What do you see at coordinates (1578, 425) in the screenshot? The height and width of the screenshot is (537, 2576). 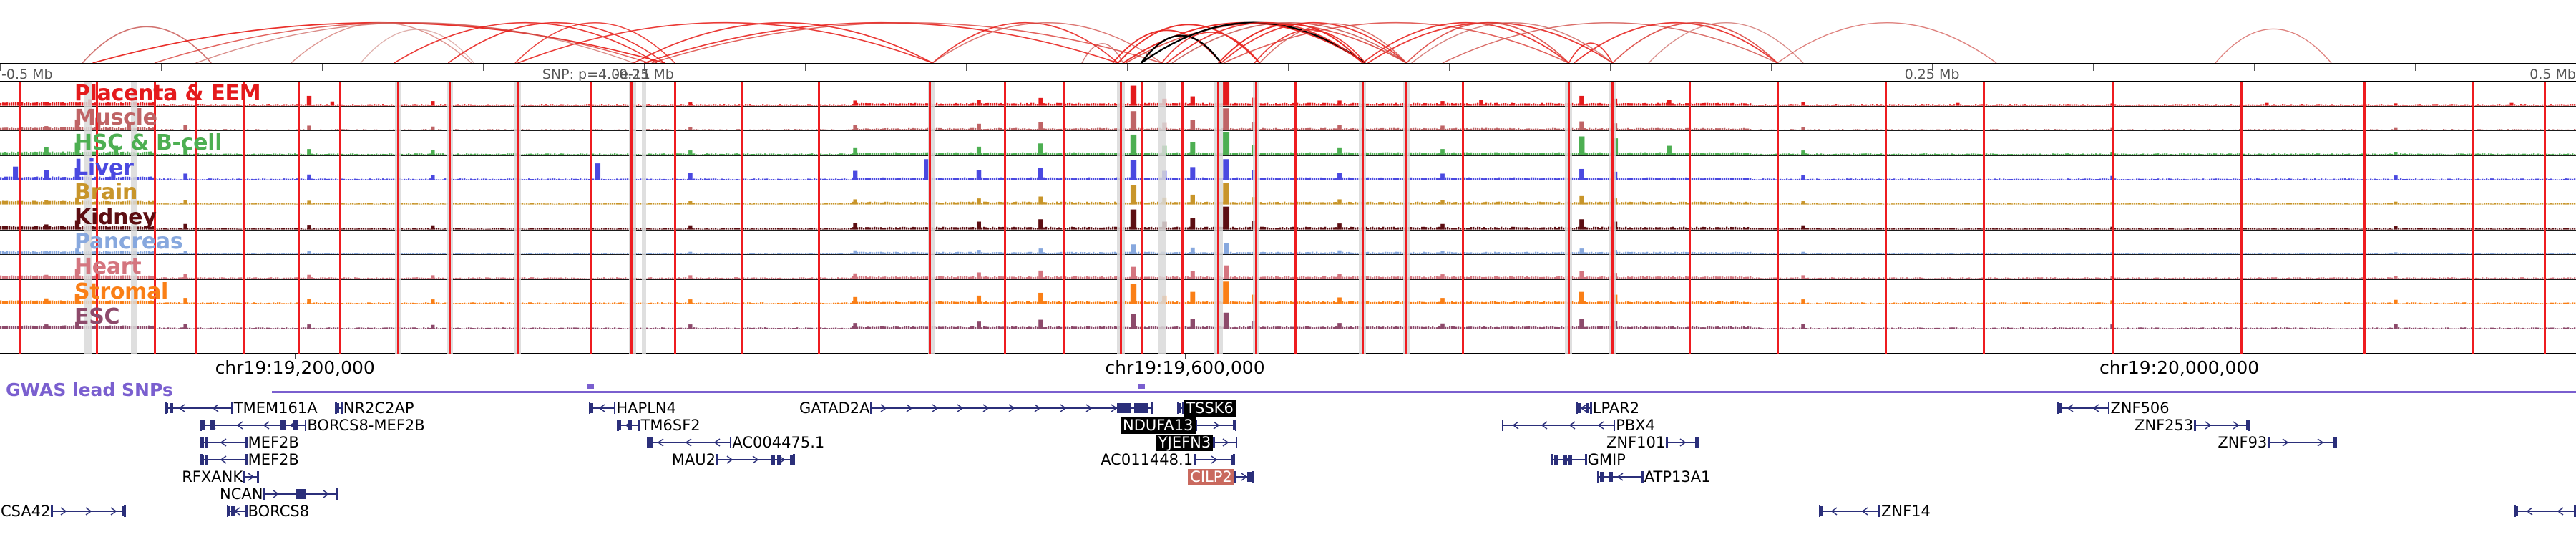 I see `gene-model: PBX4` at bounding box center [1578, 425].